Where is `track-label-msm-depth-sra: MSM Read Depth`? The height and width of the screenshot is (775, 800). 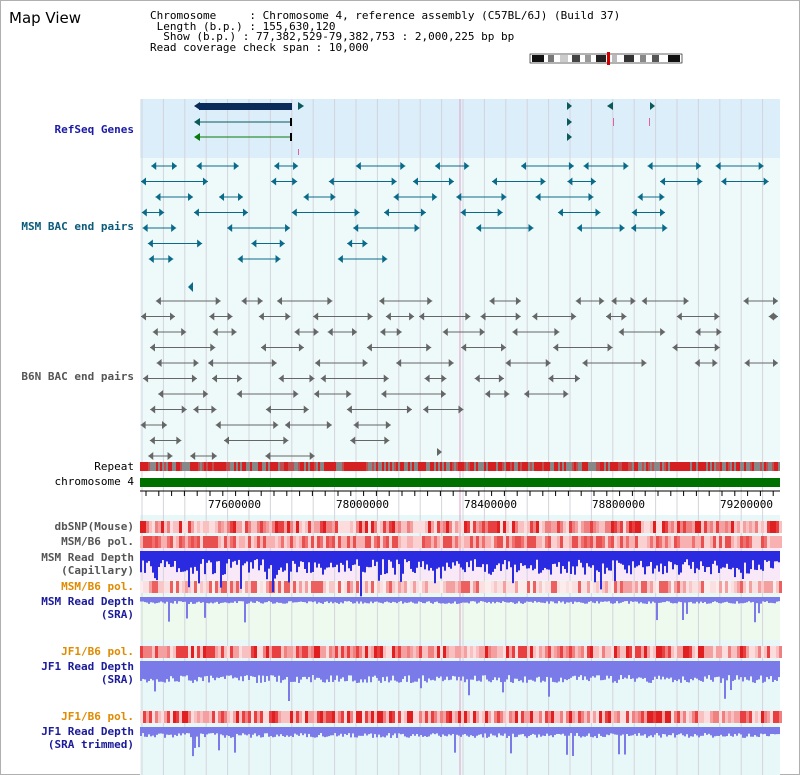 track-label-msm-depth-sra: MSM Read Depth is located at coordinates (87, 601).